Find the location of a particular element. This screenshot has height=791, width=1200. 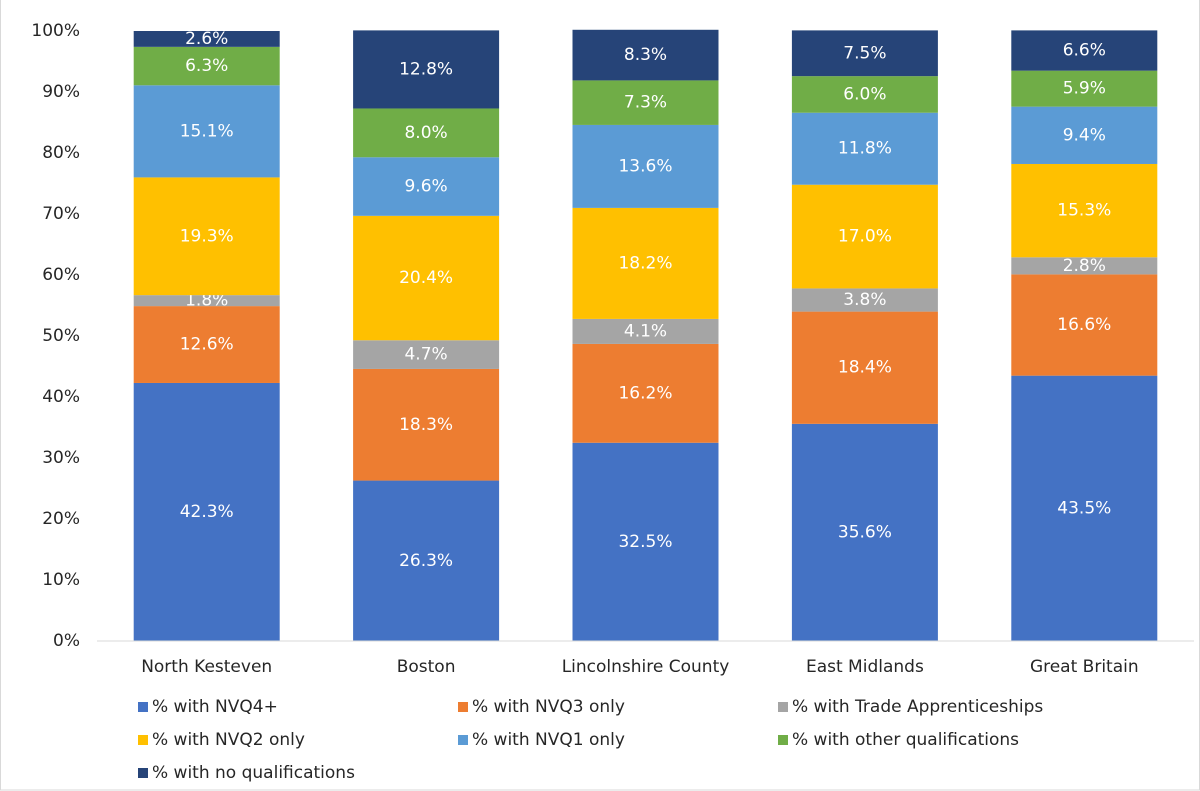

legend-label: % with other qualifications is located at coordinates (905, 740).